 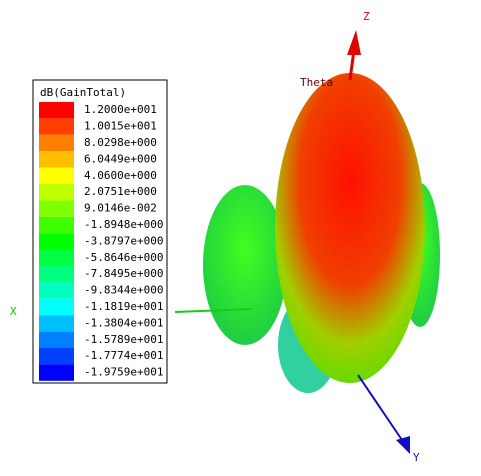 I want to click on legend-label: 9.0146e-002, so click(x=120, y=208).